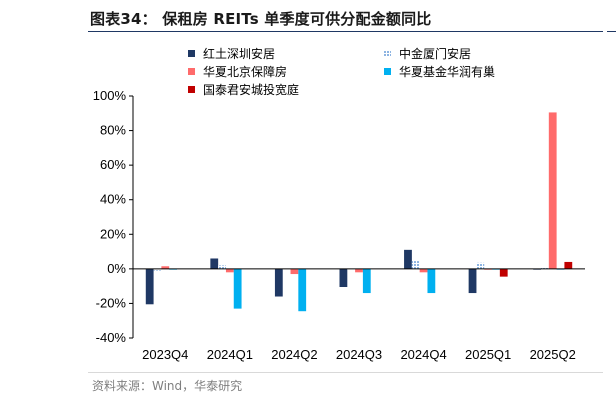 This screenshot has height=403, width=616. Describe the element at coordinates (488, 354) in the screenshot. I see `x-tick-label: 2025Q1` at that location.